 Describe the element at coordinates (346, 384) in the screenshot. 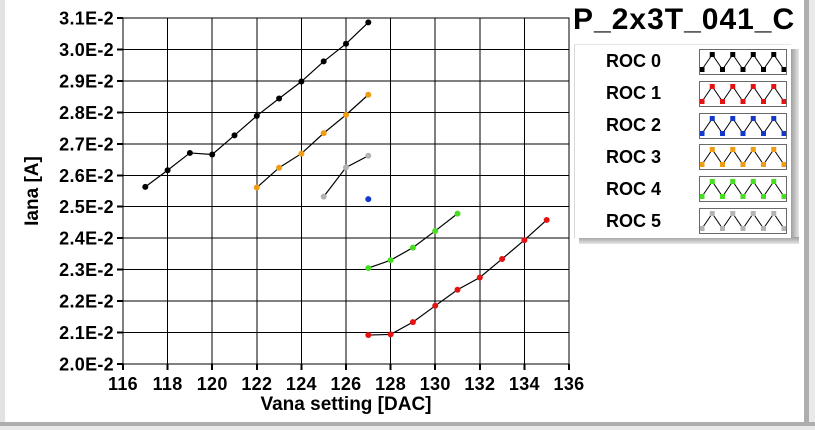

I see `x-tick-label: 126` at that location.